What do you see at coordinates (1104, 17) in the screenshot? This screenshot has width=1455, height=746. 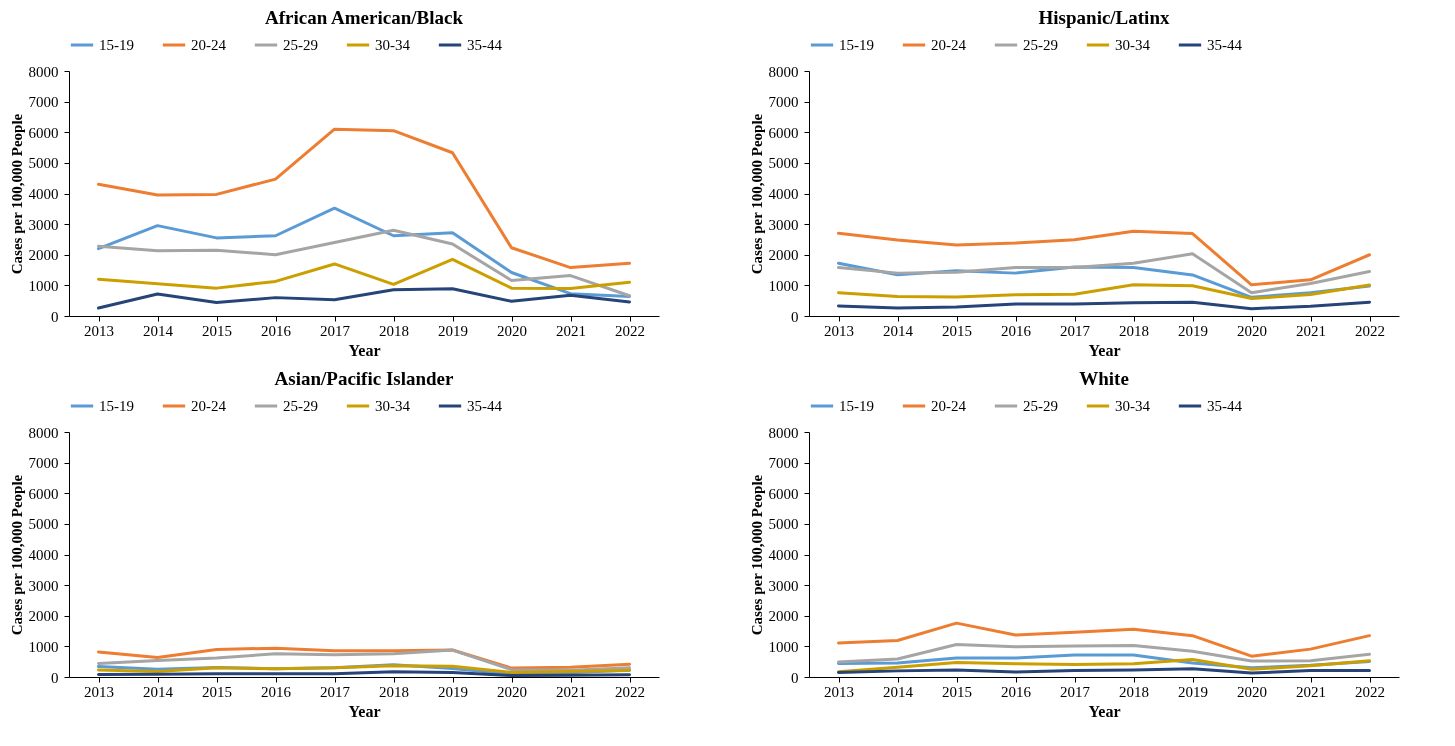 I see `chart-title: Hispanic/Latinx` at bounding box center [1104, 17].